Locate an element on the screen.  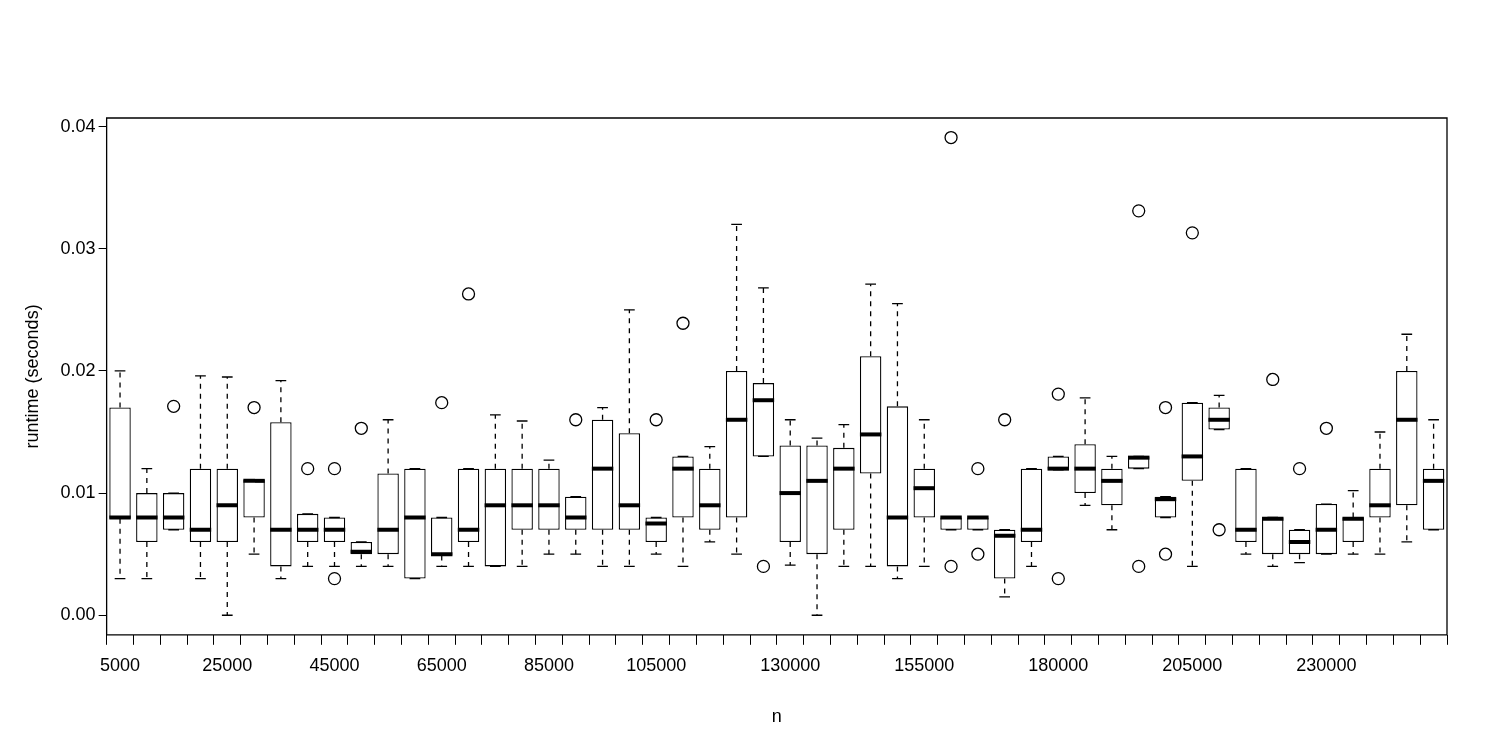
x-tick-label: 155000 is located at coordinates (924, 664).